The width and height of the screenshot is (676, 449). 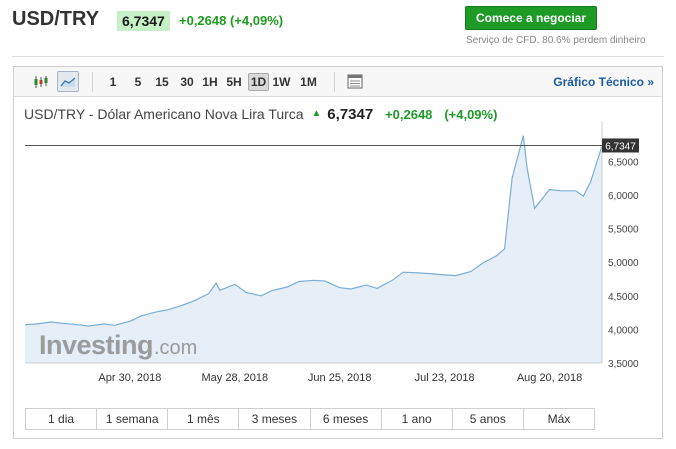 What do you see at coordinates (129, 378) in the screenshot?
I see `x-tick-label: Apr 30, 2018` at bounding box center [129, 378].